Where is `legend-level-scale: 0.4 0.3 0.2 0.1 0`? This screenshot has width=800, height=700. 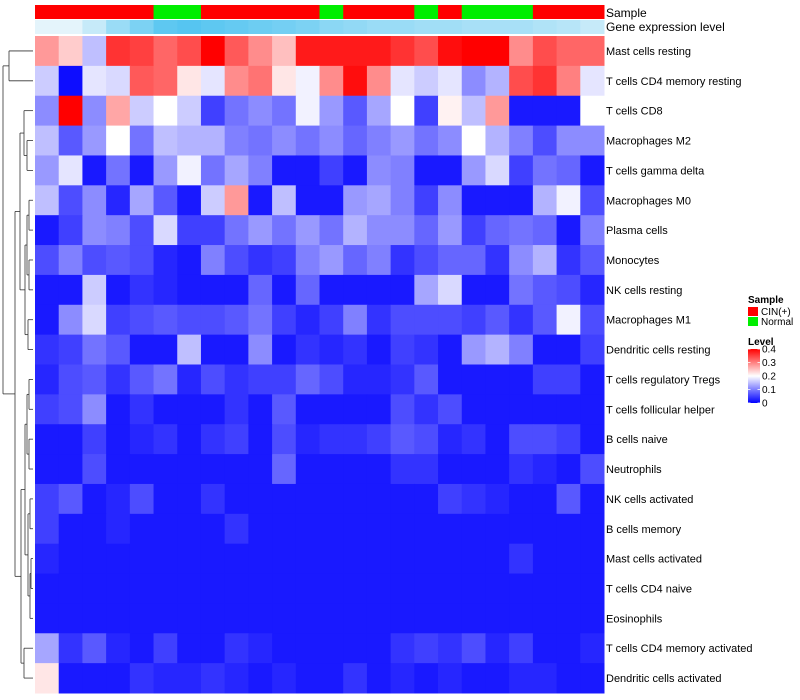 legend-level-scale: 0.4 0.3 0.2 0.1 0 is located at coordinates (762, 377).